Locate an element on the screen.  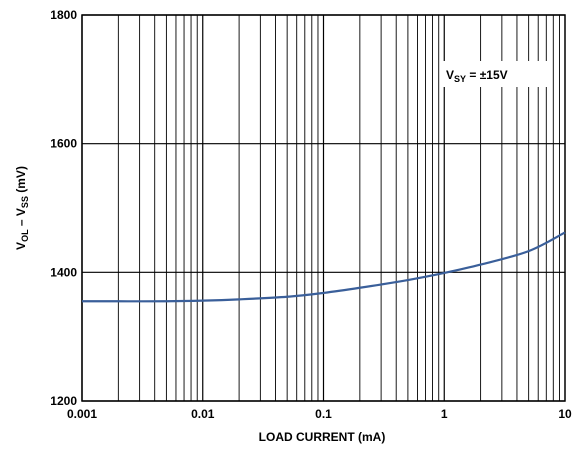
y-axis-title-mid: – V is located at coordinates (21, 218).